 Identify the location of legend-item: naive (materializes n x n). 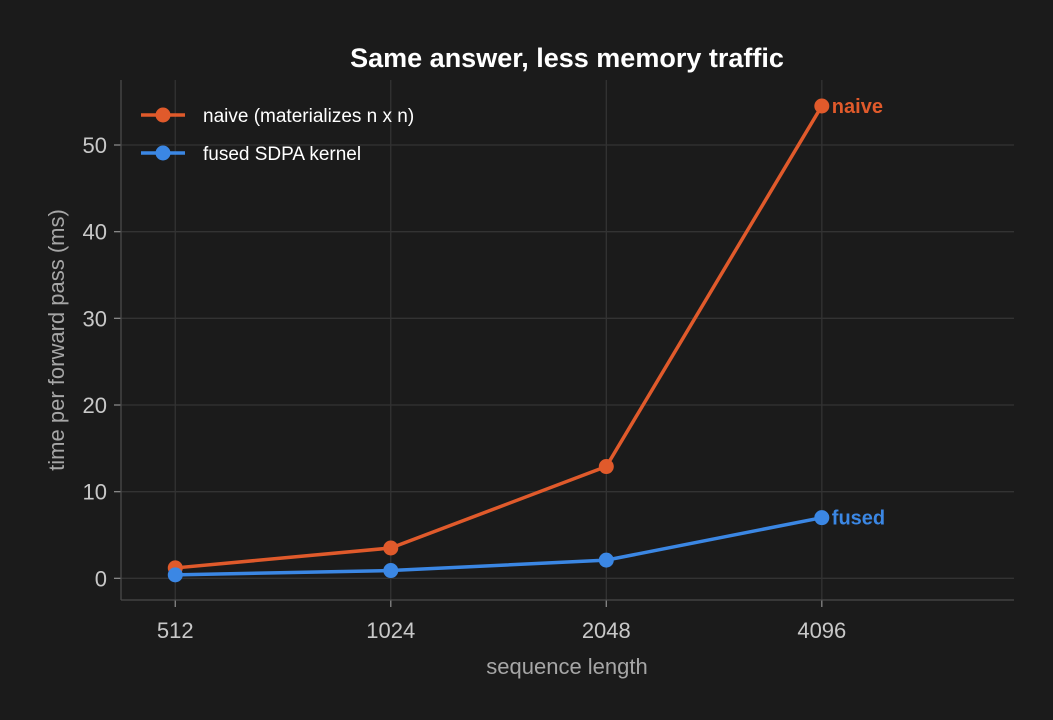
(277, 116).